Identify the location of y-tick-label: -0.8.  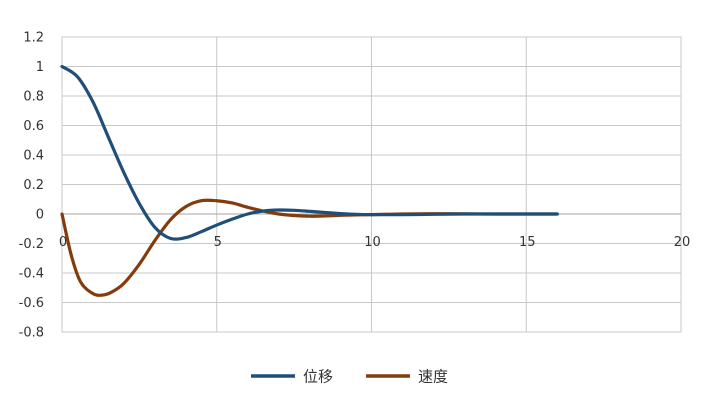
(31, 333).